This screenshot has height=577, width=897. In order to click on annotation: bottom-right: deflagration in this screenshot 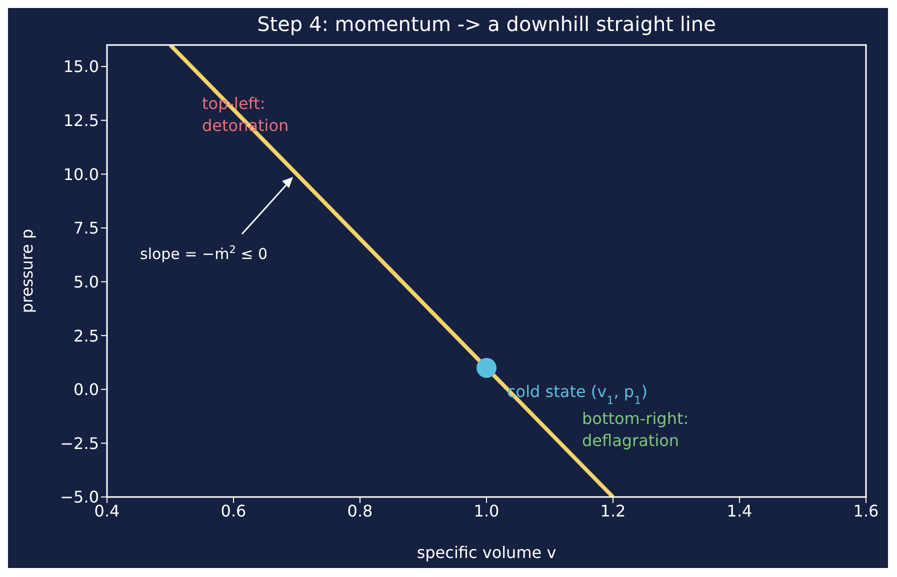, I will do `click(635, 429)`.